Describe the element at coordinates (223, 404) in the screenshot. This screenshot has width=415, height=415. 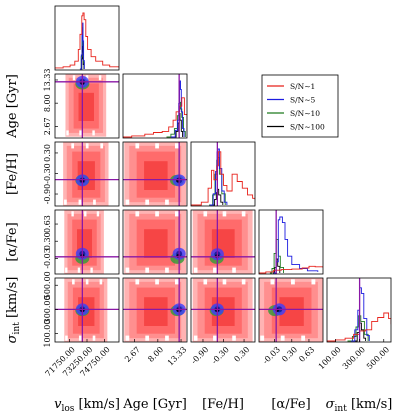
I see `x-axis-label-feh: [Fe/H]` at that location.